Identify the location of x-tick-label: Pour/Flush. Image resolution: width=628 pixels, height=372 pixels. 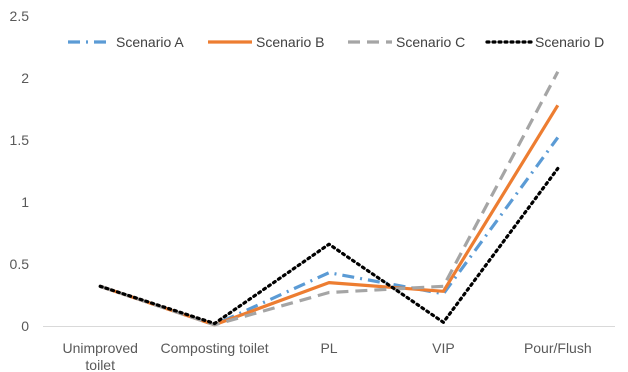
(558, 348).